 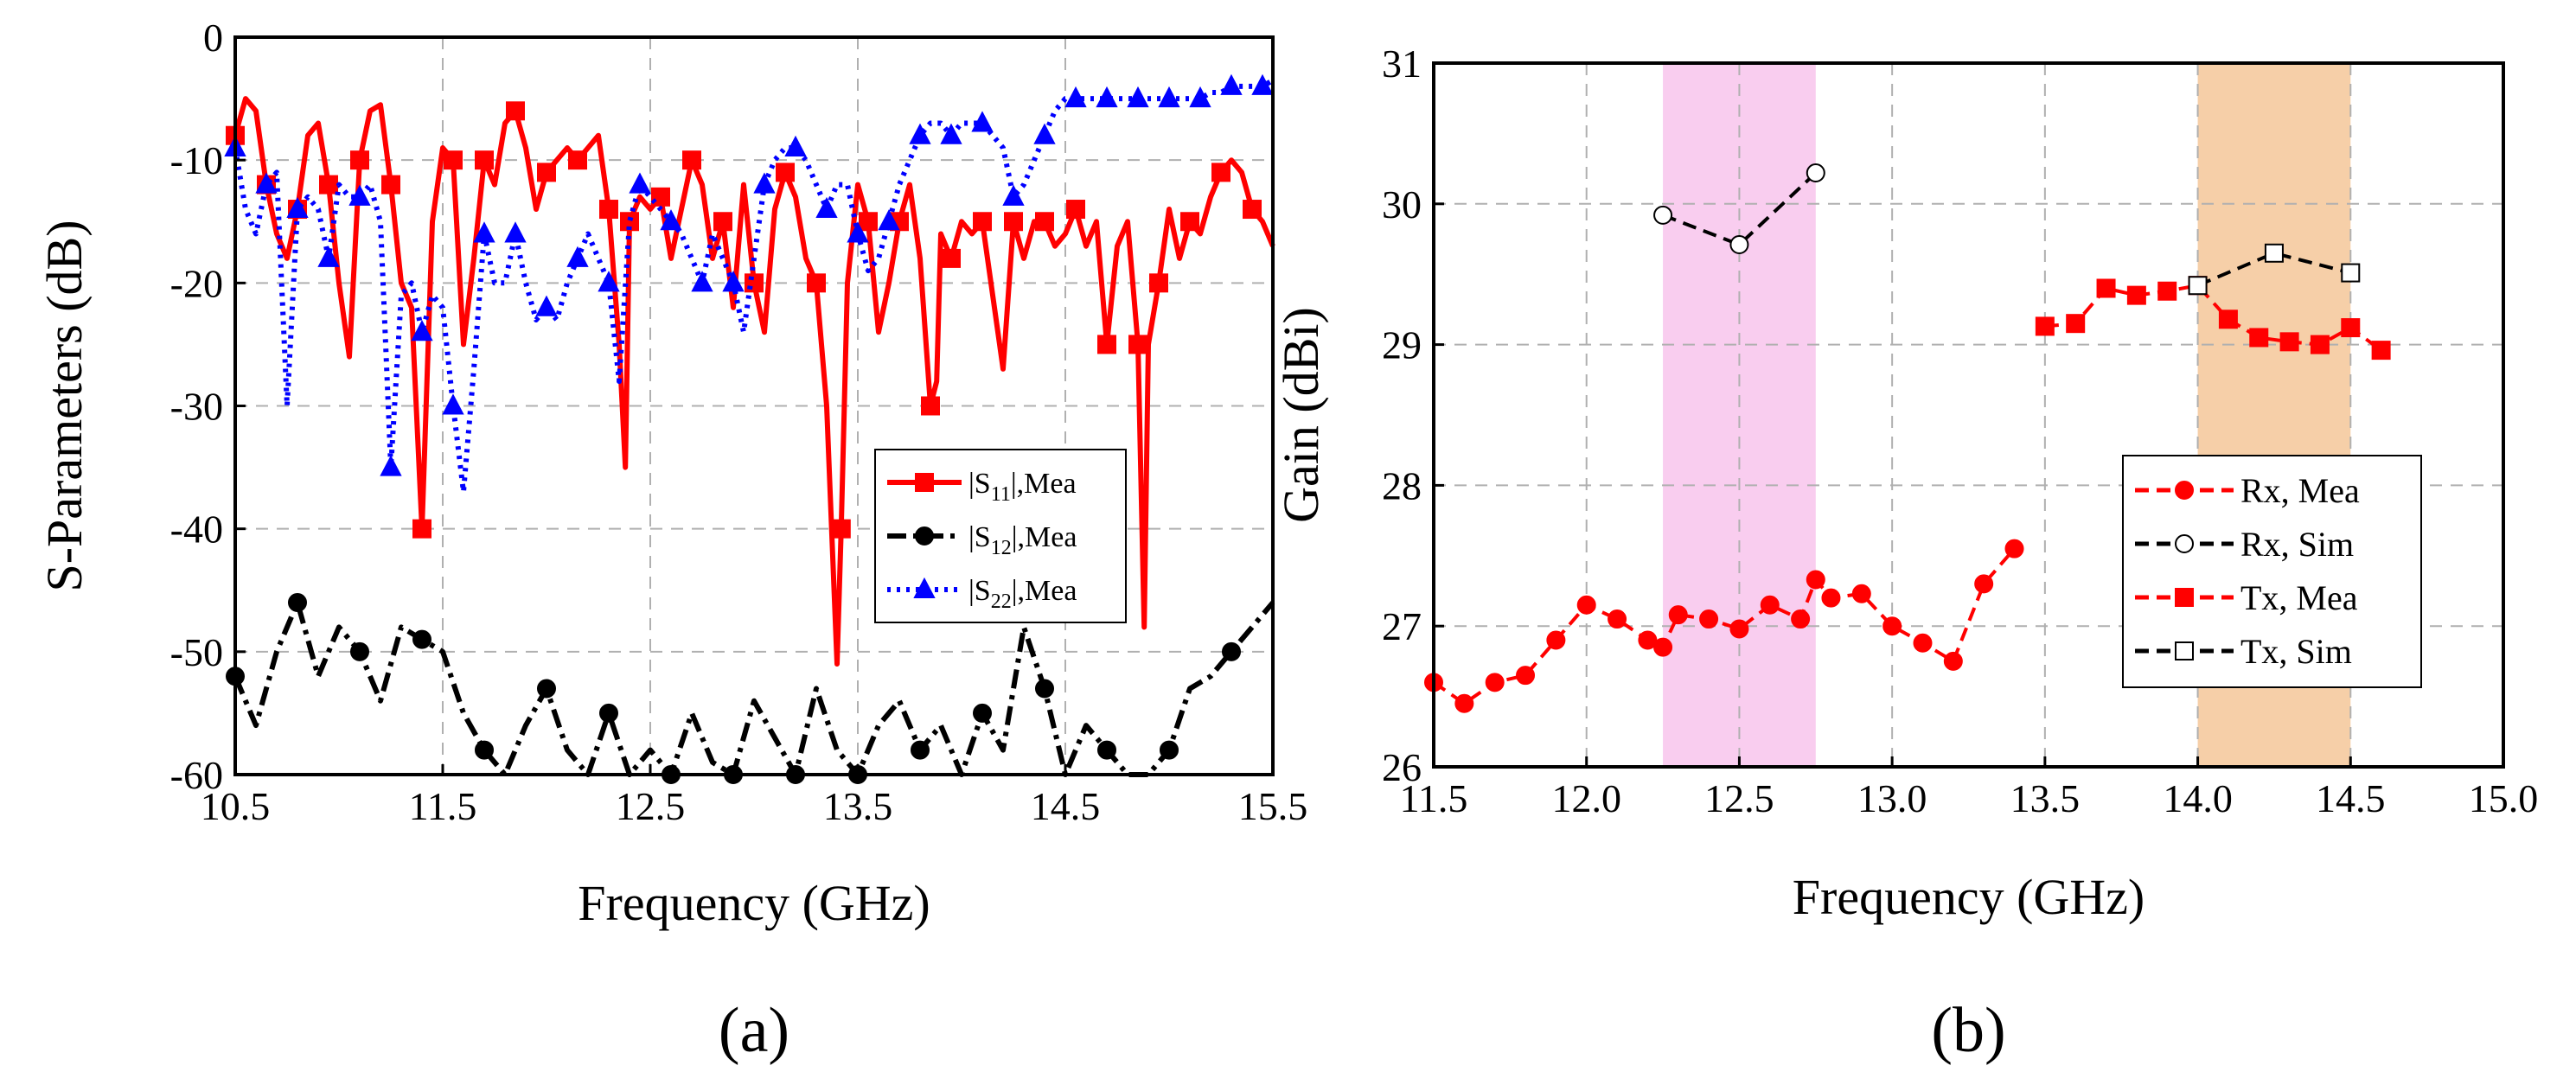 What do you see at coordinates (1001, 494) in the screenshot?
I see `legend-label-sub: 11` at bounding box center [1001, 494].